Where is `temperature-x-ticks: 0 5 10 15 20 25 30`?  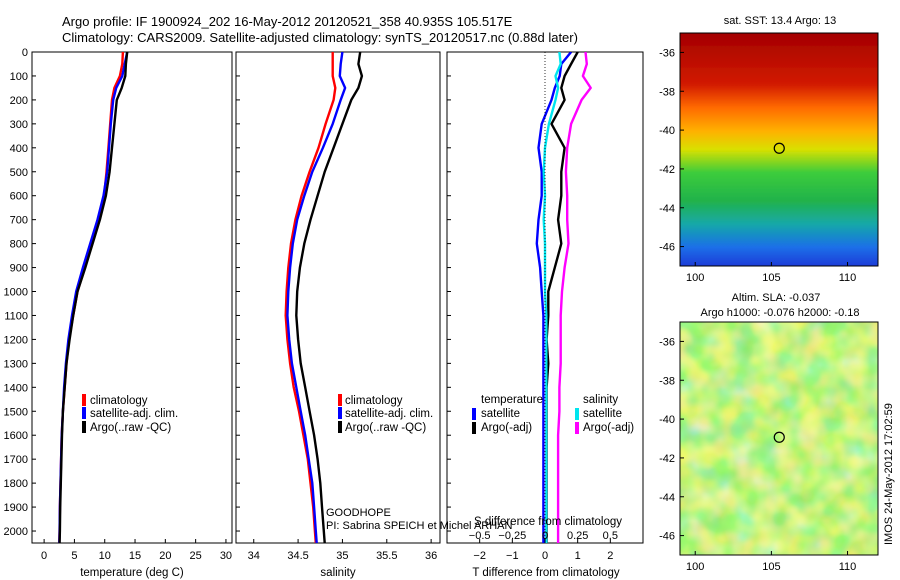
temperature-x-ticks: 0 5 10 15 20 25 30 is located at coordinates (136, 550).